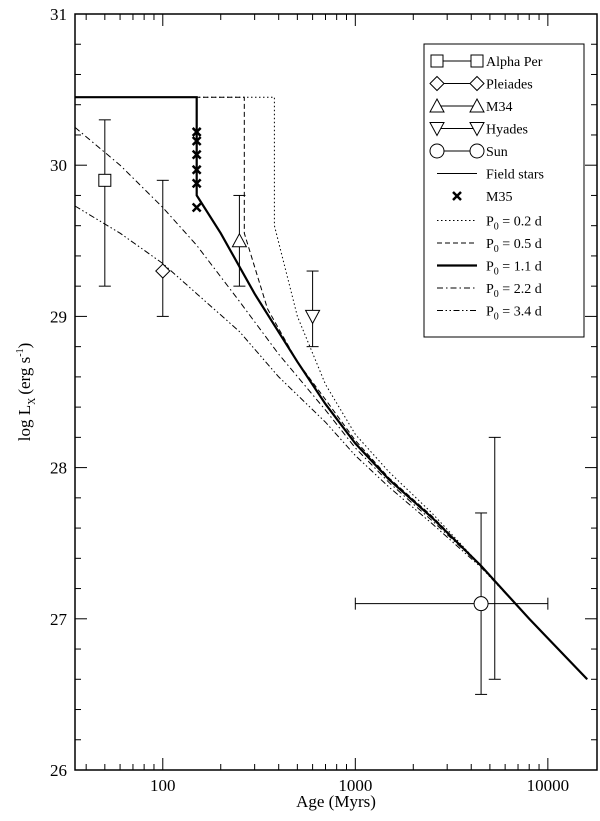 The image size is (600, 821). What do you see at coordinates (163, 271) in the screenshot?
I see `data-point-diamond` at bounding box center [163, 271].